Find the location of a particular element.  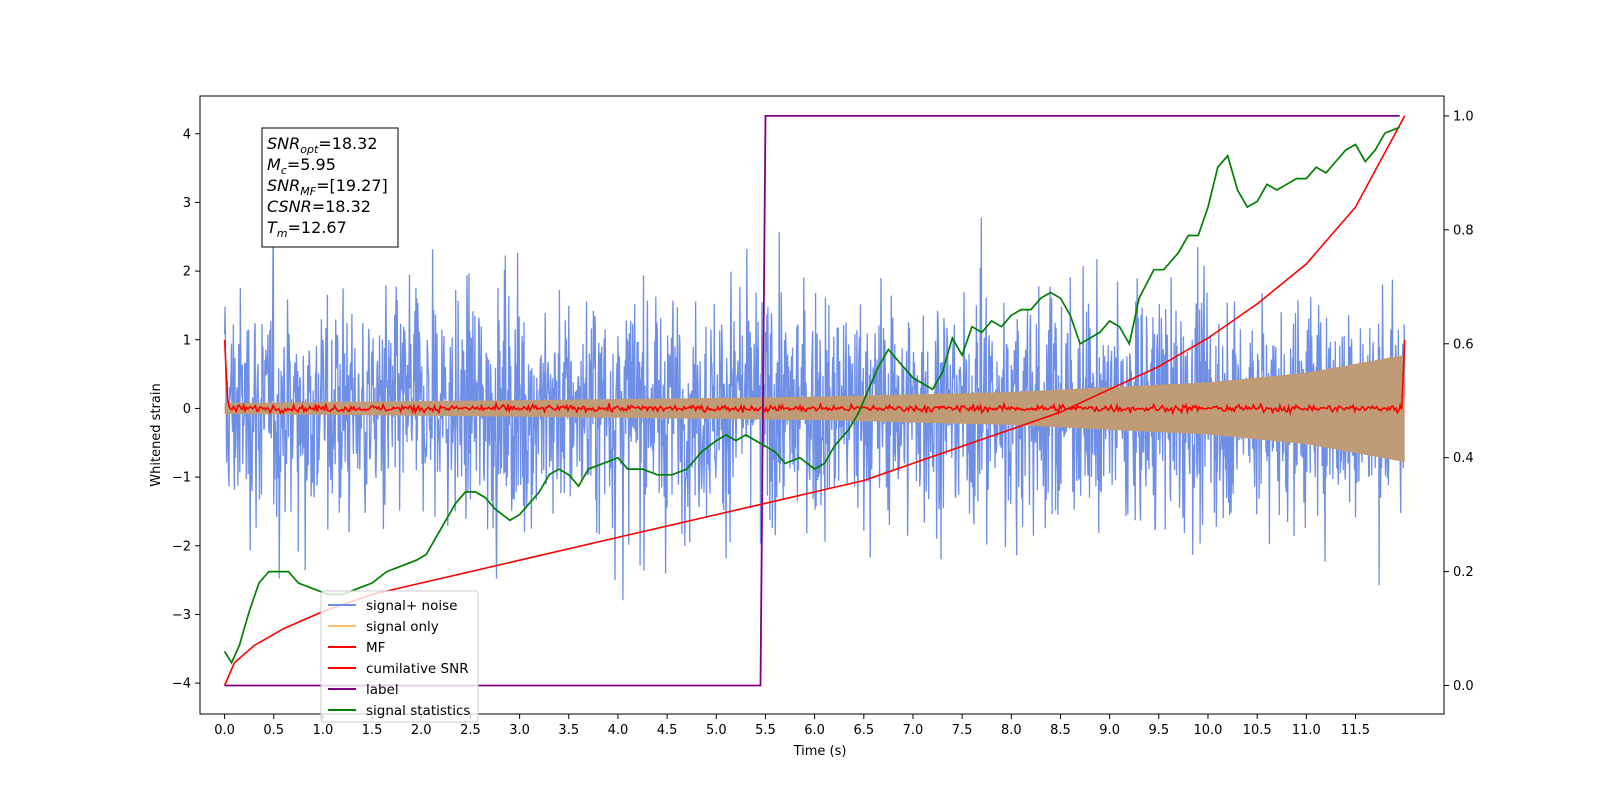

y-tick-label: 1 is located at coordinates (187, 340).